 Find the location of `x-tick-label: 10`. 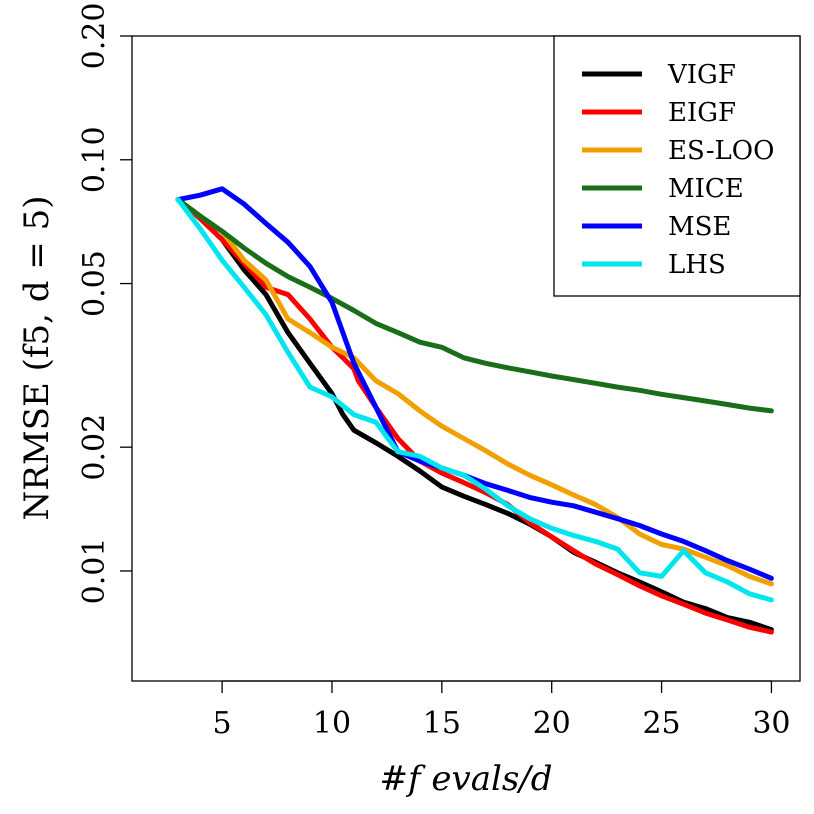

x-tick-label: 10 is located at coordinates (332, 723).